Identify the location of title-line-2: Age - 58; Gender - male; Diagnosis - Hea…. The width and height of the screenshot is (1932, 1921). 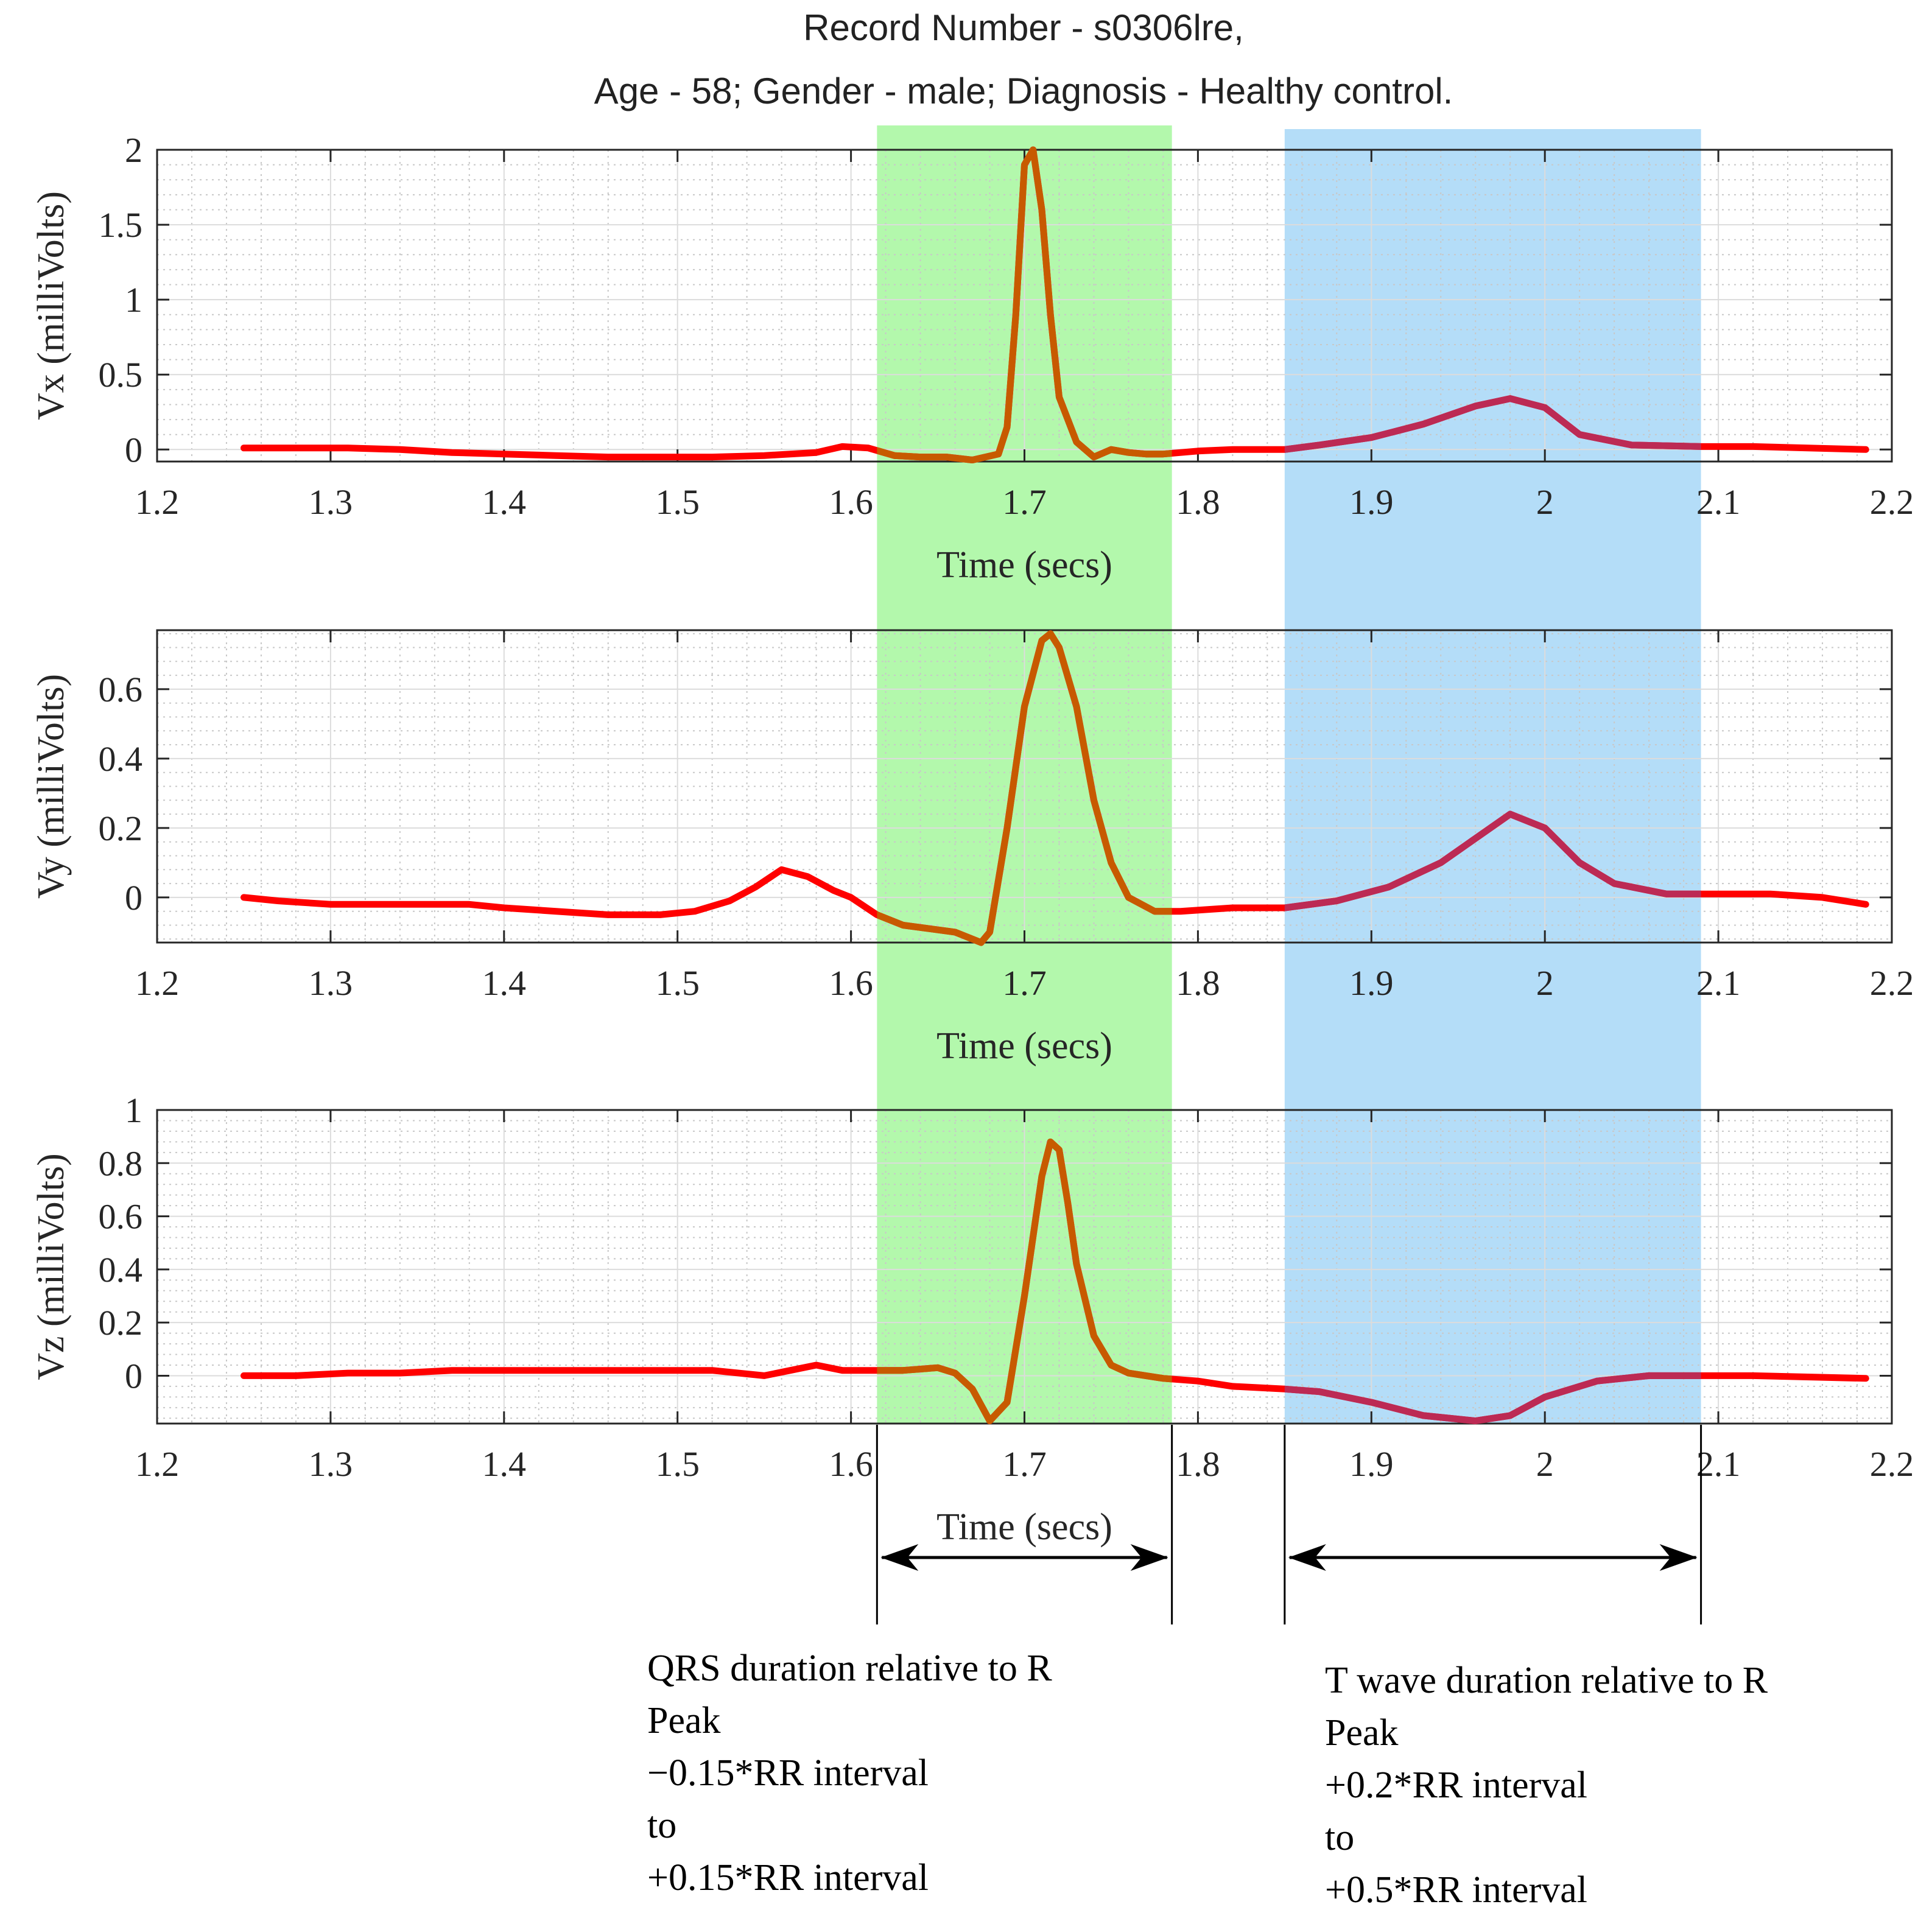
(1024, 91).